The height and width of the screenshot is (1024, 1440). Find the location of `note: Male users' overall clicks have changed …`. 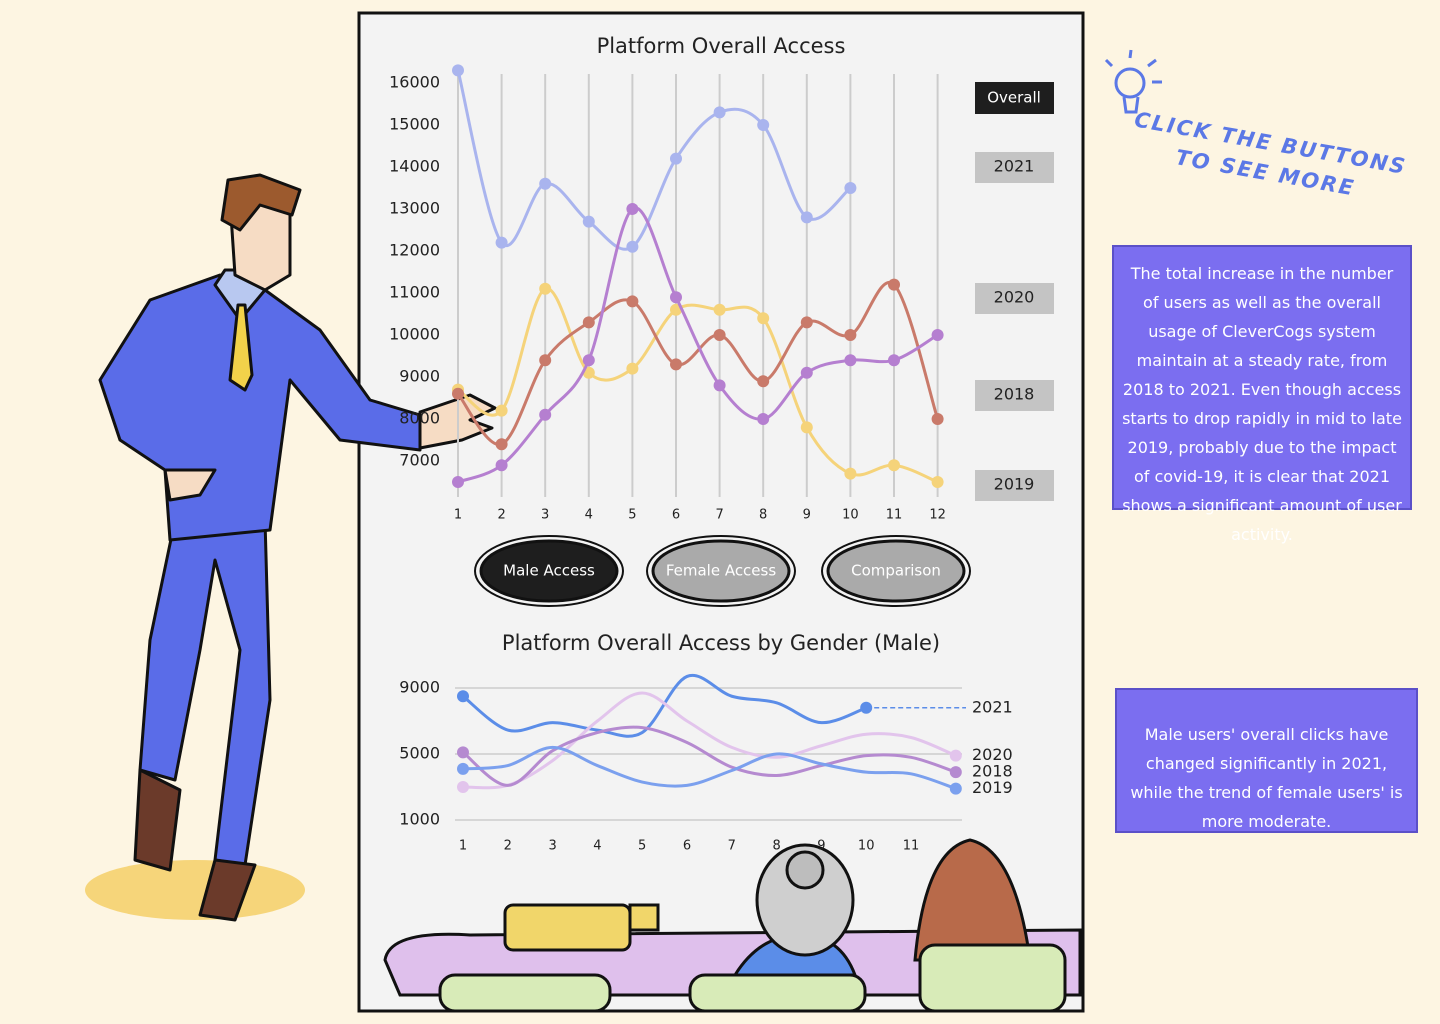

note: Male users' overall clicks have changed … is located at coordinates (1266, 760).